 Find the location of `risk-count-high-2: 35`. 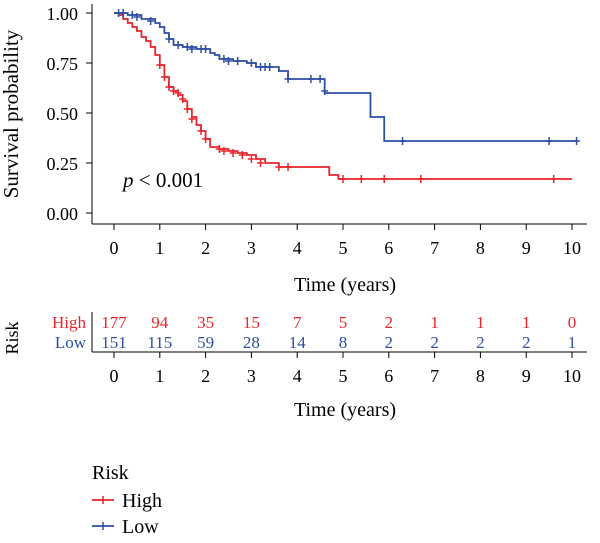

risk-count-high-2: 35 is located at coordinates (205, 322).